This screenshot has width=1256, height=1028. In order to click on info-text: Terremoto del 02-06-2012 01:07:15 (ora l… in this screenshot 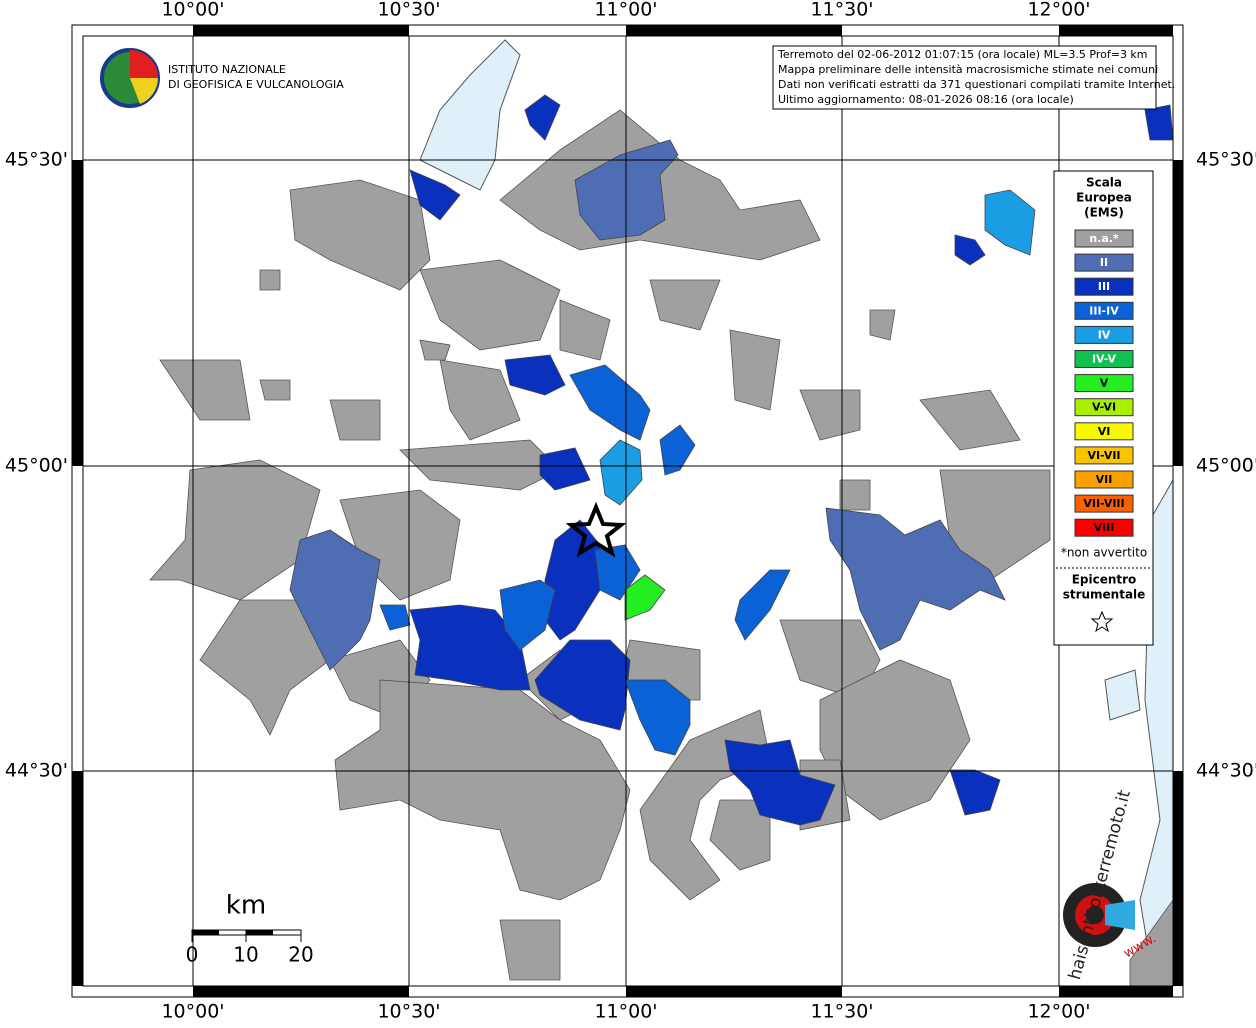, I will do `click(976, 77)`.